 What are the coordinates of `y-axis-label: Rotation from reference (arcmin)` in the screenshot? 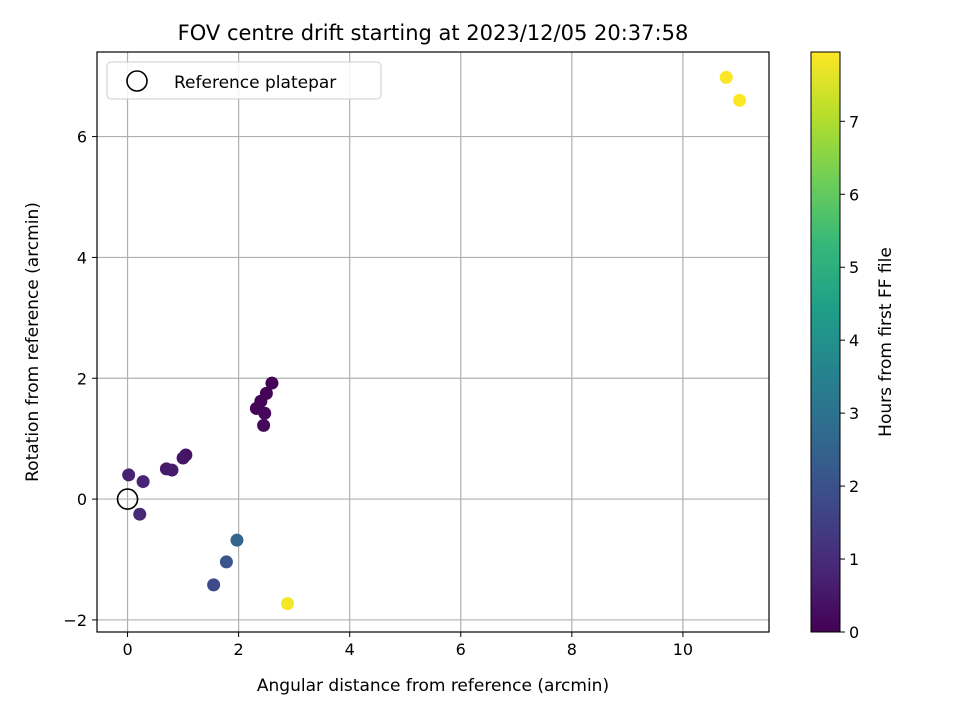 It's located at (33, 342).